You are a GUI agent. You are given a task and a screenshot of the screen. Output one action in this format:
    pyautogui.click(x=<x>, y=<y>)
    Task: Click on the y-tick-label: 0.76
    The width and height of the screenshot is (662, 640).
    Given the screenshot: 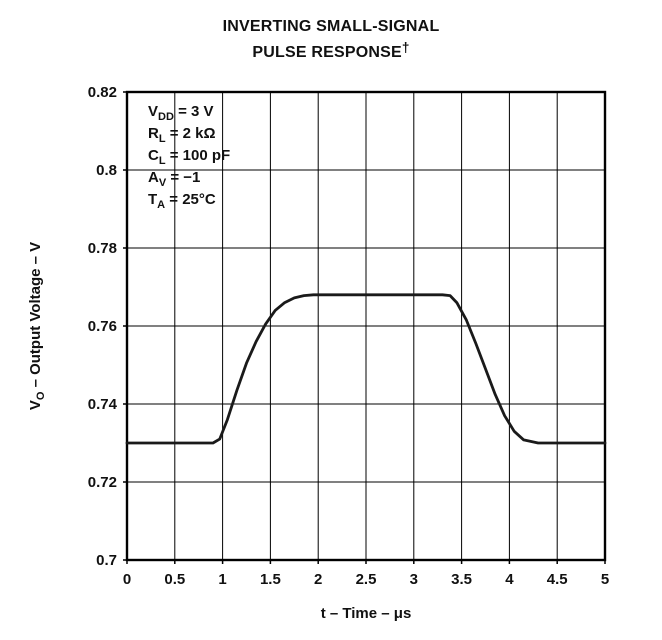 What is the action you would take?
    pyautogui.click(x=102, y=326)
    